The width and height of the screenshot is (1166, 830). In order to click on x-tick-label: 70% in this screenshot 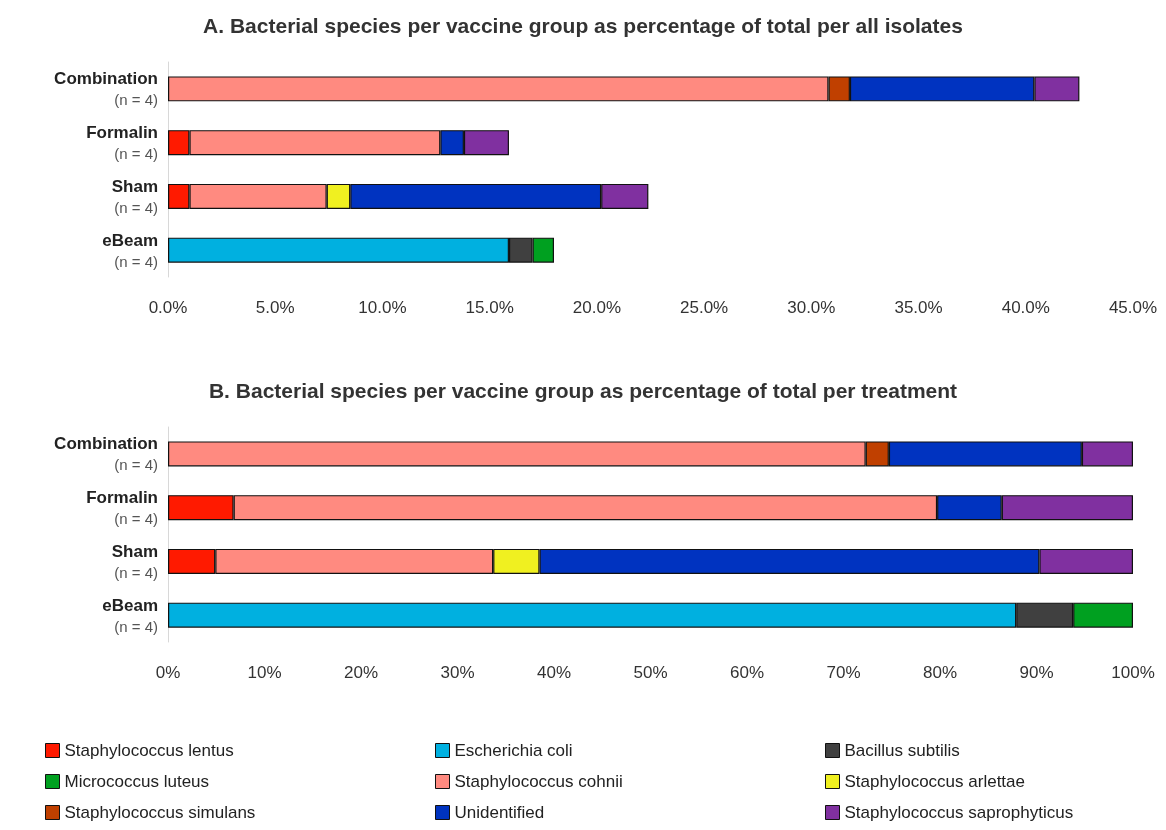, I will do `click(843, 672)`.